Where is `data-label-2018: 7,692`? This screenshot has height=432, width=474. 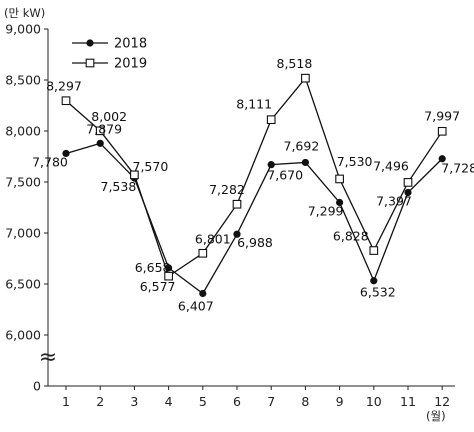 data-label-2018: 7,692 is located at coordinates (302, 145).